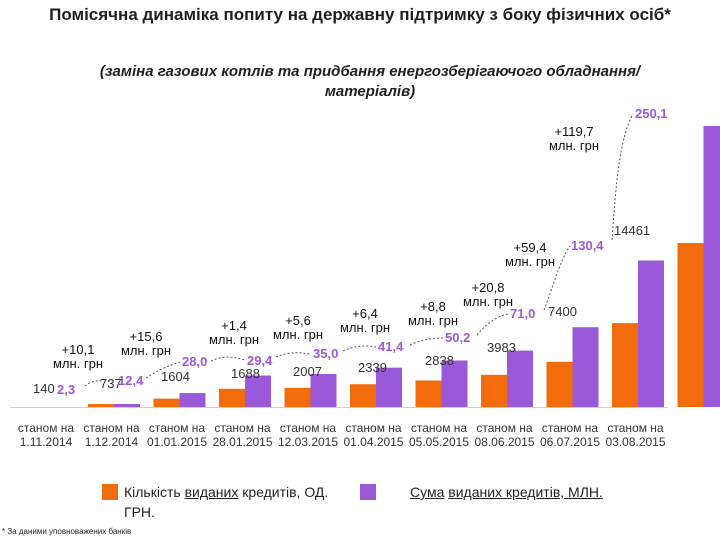 This screenshot has height=540, width=720. What do you see at coordinates (78, 349) in the screenshot?
I see `increment-label-1-value: +10,1` at bounding box center [78, 349].